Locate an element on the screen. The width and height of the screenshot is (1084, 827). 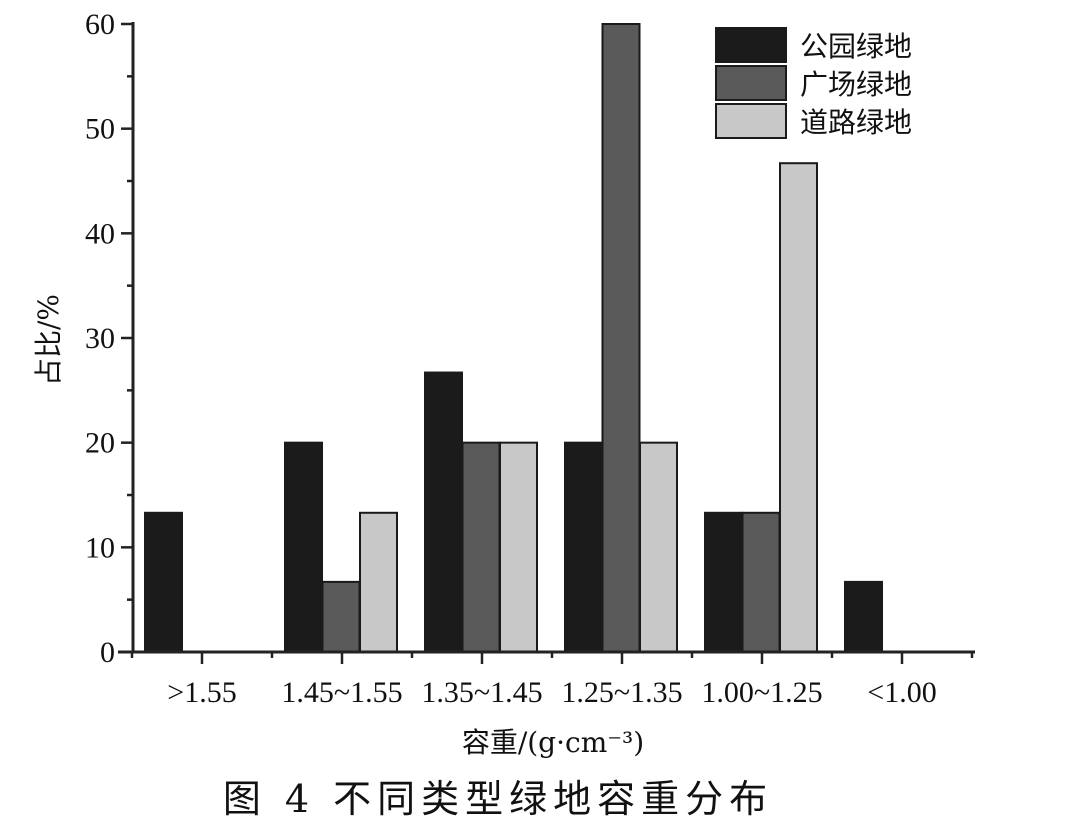
x-tick-label: >1.55 is located at coordinates (201, 692).